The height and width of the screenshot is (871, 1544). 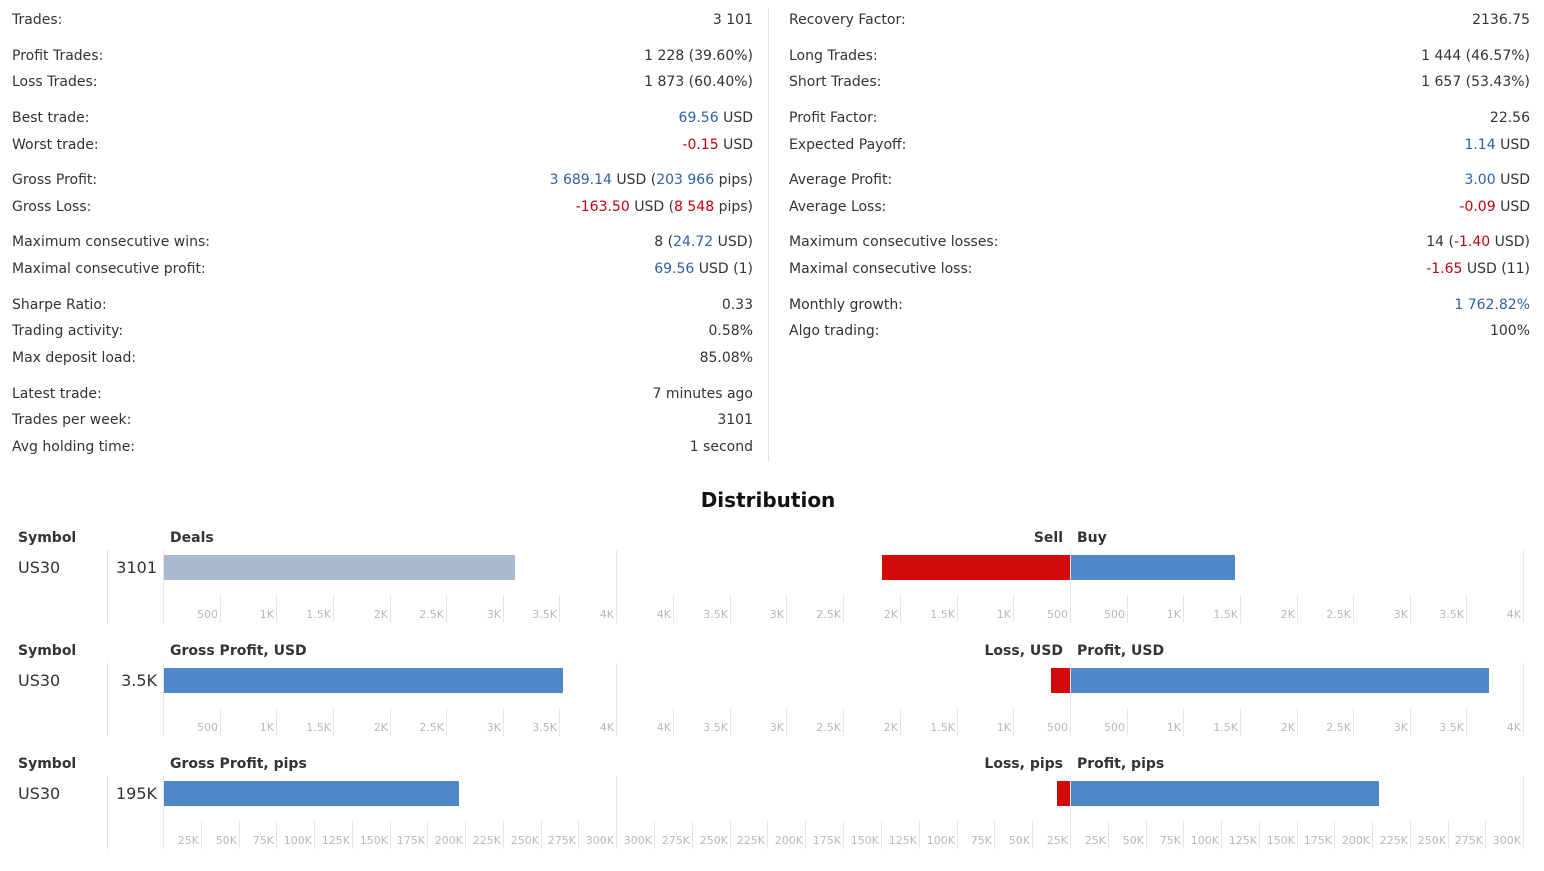 What do you see at coordinates (1472, 242) in the screenshot?
I see `stat-value-part: -1.40` at bounding box center [1472, 242].